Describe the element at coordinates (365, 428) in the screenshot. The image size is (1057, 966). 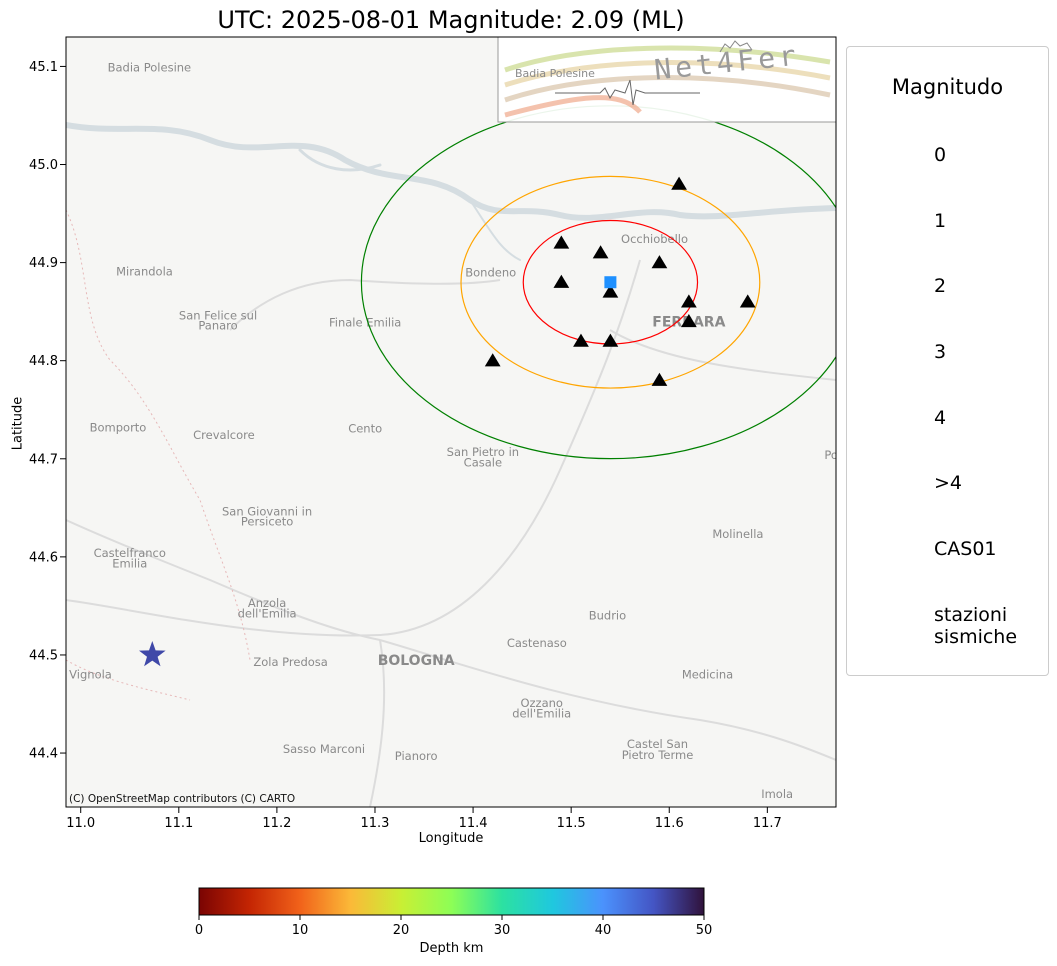
I see `place-label: Cento` at that location.